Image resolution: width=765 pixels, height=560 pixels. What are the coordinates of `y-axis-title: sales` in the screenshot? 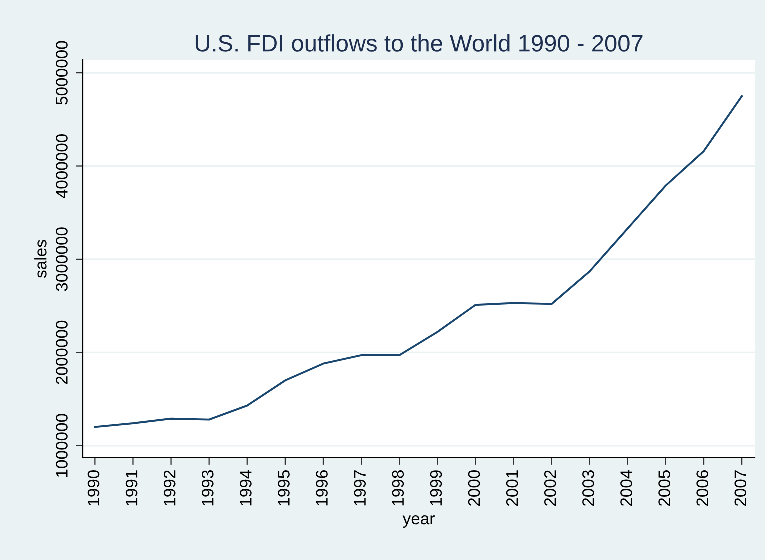 It's located at (40, 259).